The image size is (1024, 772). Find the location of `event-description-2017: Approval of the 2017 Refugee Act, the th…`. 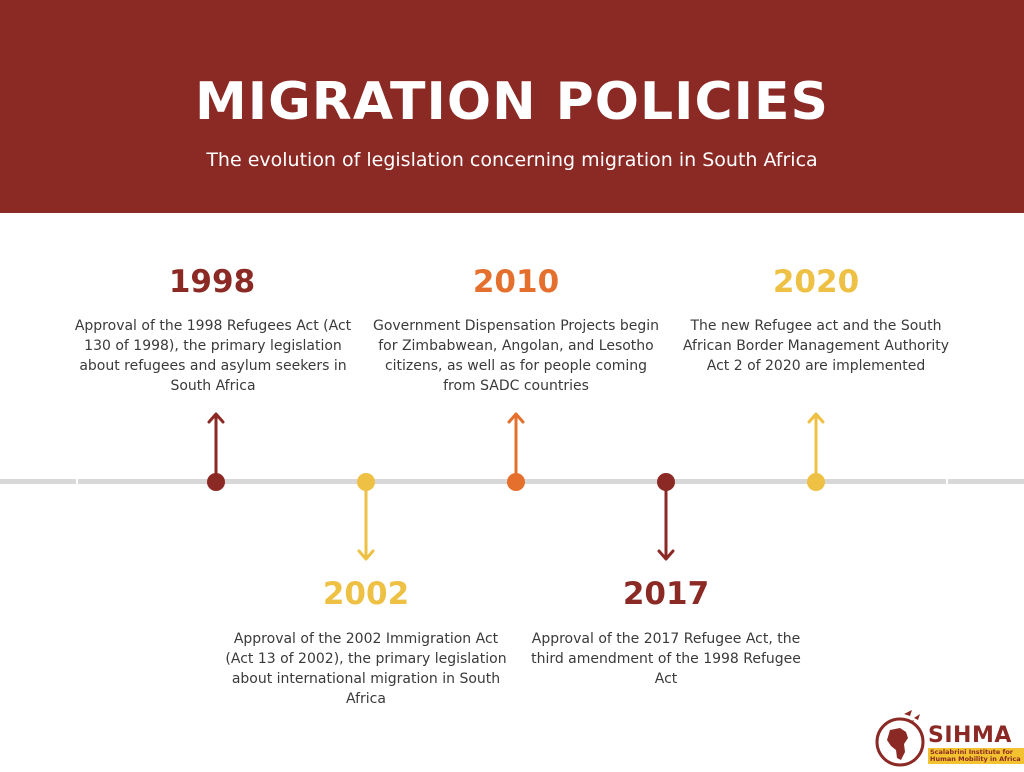

event-description-2017: Approval of the 2017 Refugee Act, the th… is located at coordinates (666, 659).